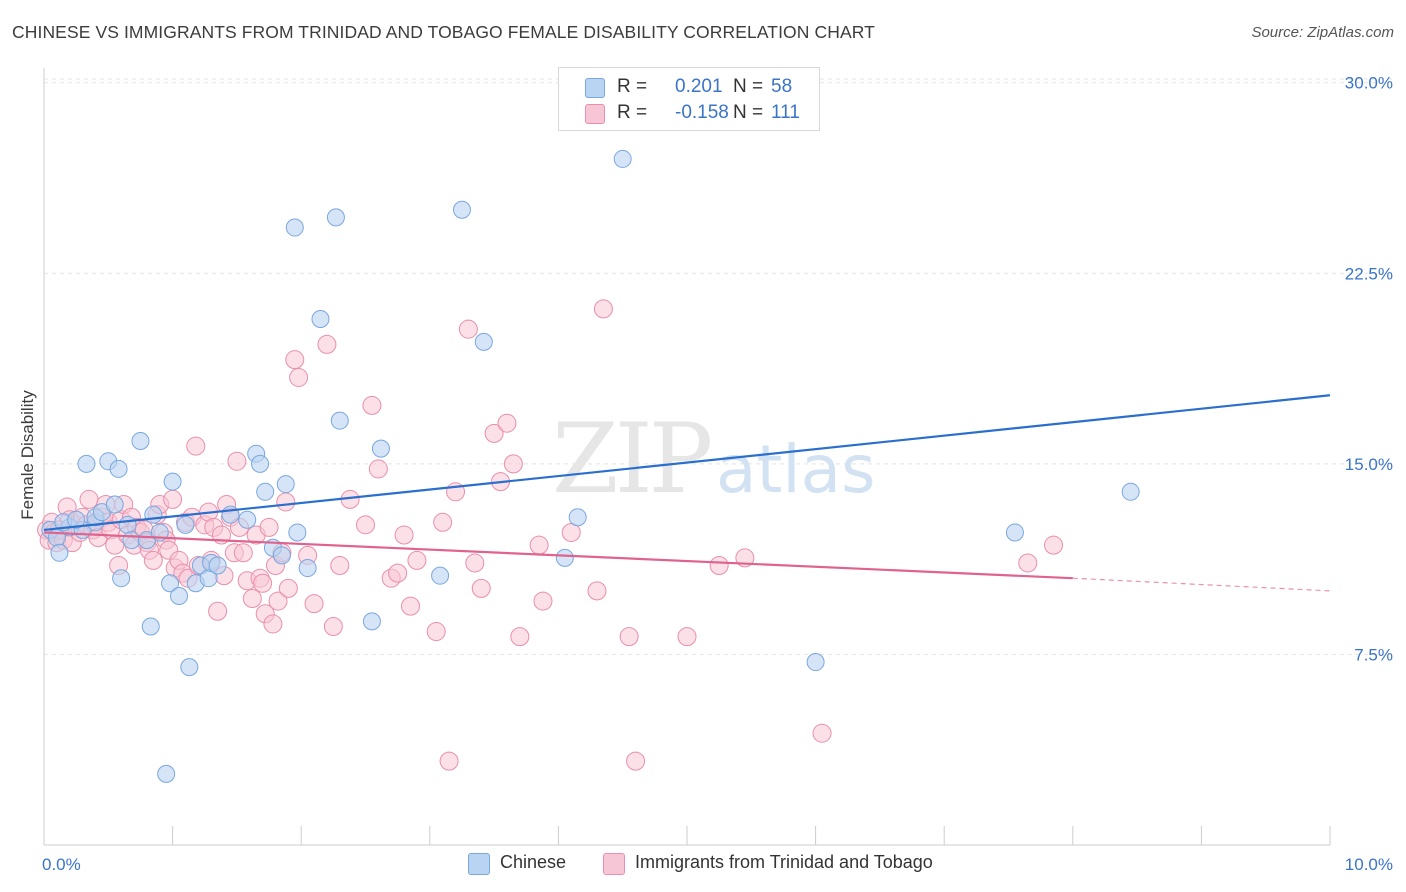  Describe the element at coordinates (784, 862) in the screenshot. I see `trinidad-legend-label: Immigrants from Trinidad and Tobago` at that location.